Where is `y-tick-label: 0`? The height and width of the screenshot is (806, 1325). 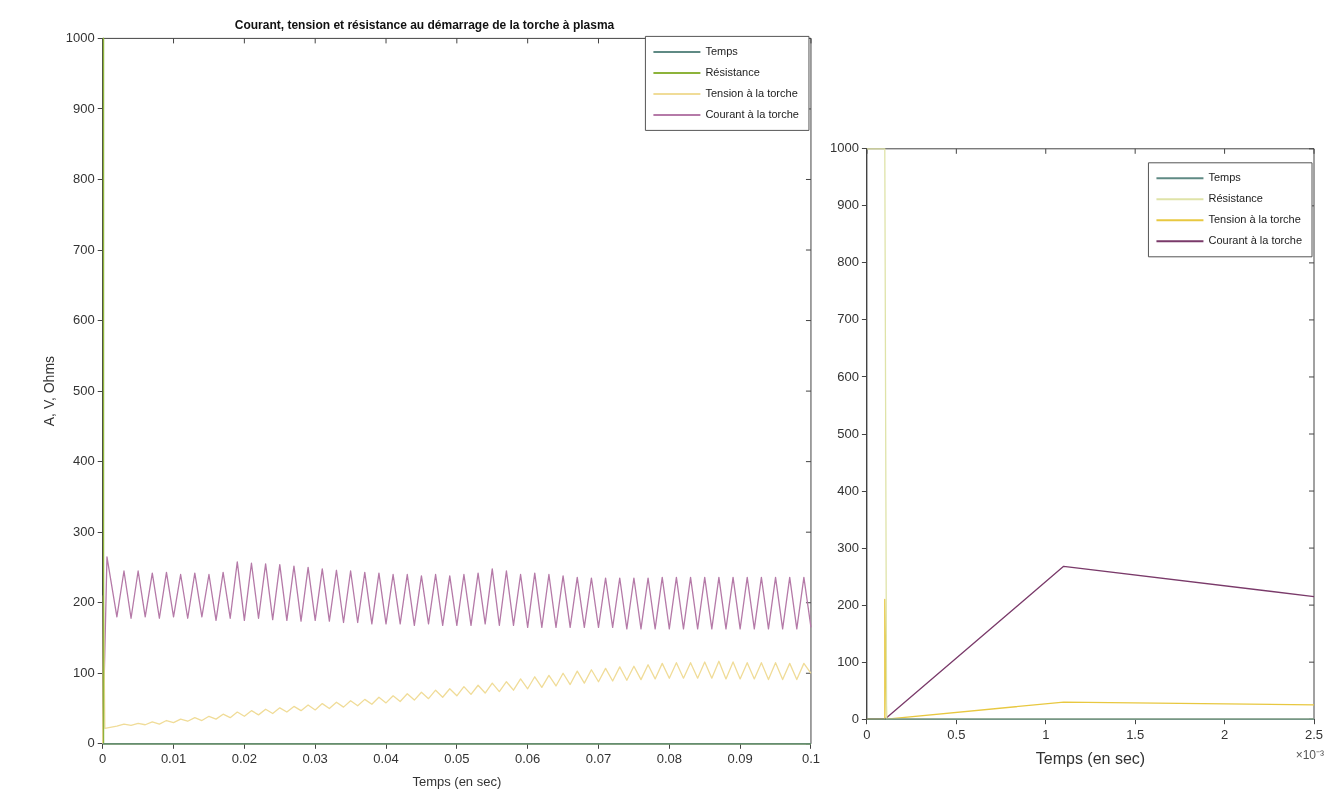 y-tick-label: 0 is located at coordinates (855, 718).